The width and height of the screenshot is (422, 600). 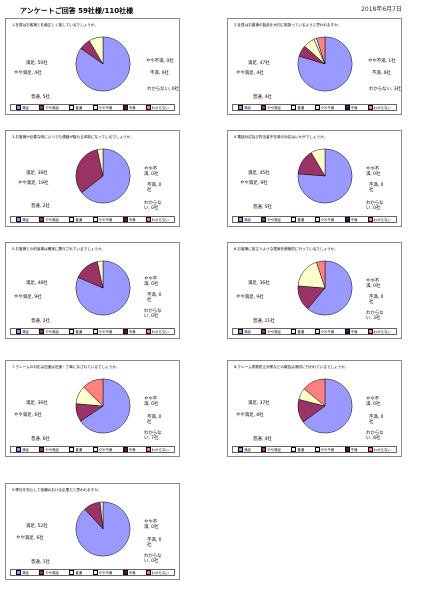 I want to click on slice-label: 満足, 48社, so click(x=37, y=283).